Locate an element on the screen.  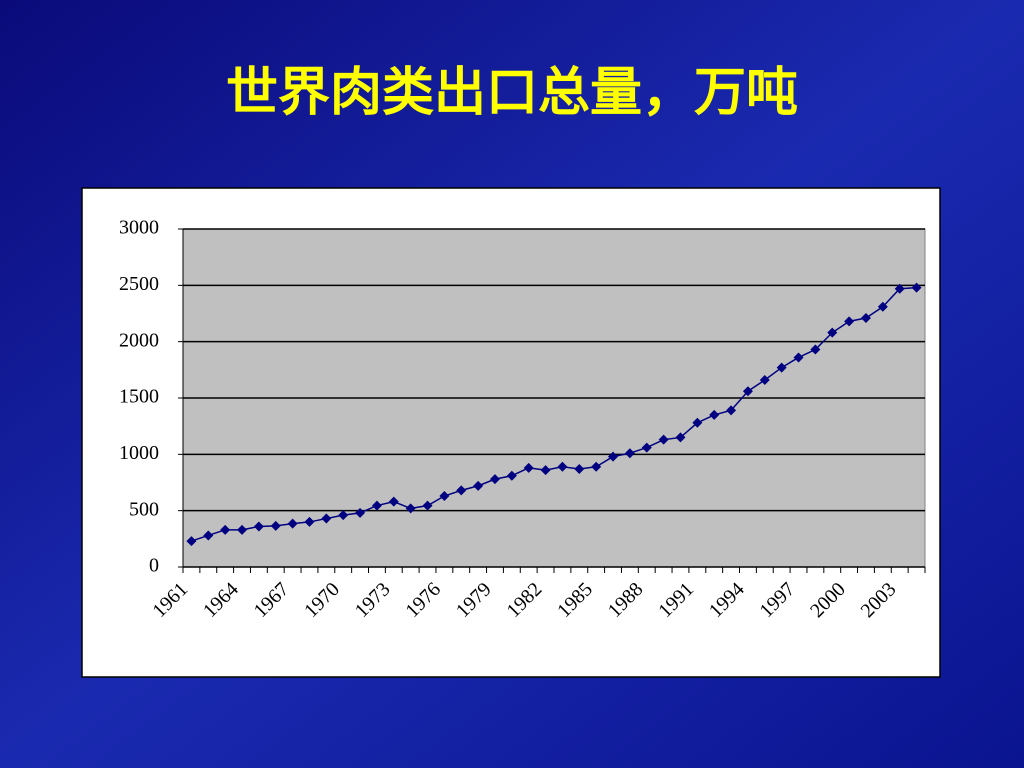
y-tick-label: 500 is located at coordinates (144, 509).